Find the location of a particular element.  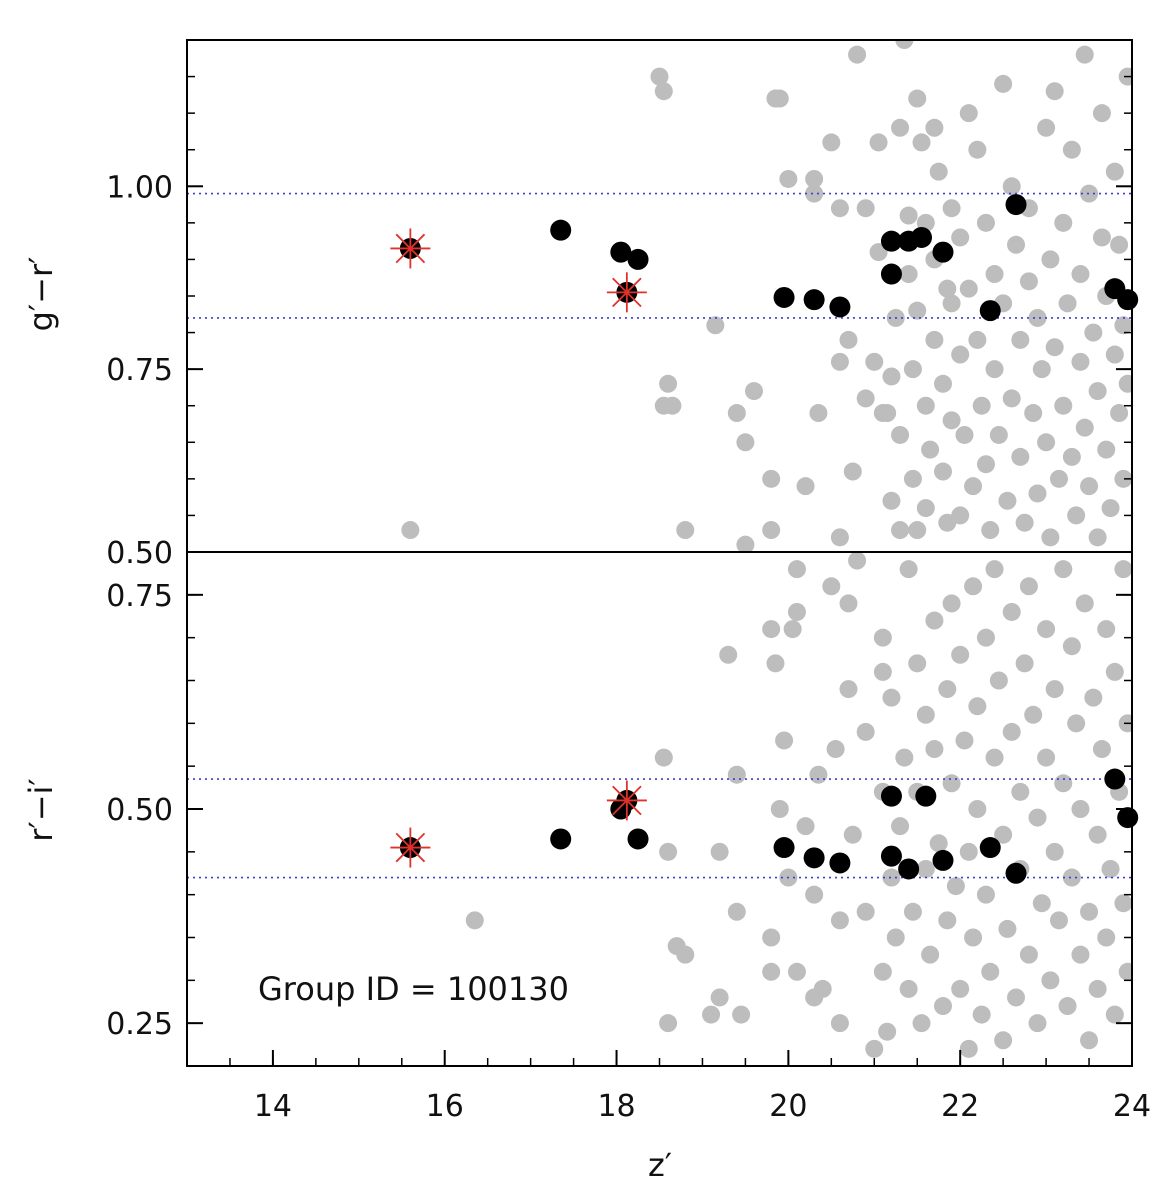

x-tick-label: 22 is located at coordinates (960, 1106).